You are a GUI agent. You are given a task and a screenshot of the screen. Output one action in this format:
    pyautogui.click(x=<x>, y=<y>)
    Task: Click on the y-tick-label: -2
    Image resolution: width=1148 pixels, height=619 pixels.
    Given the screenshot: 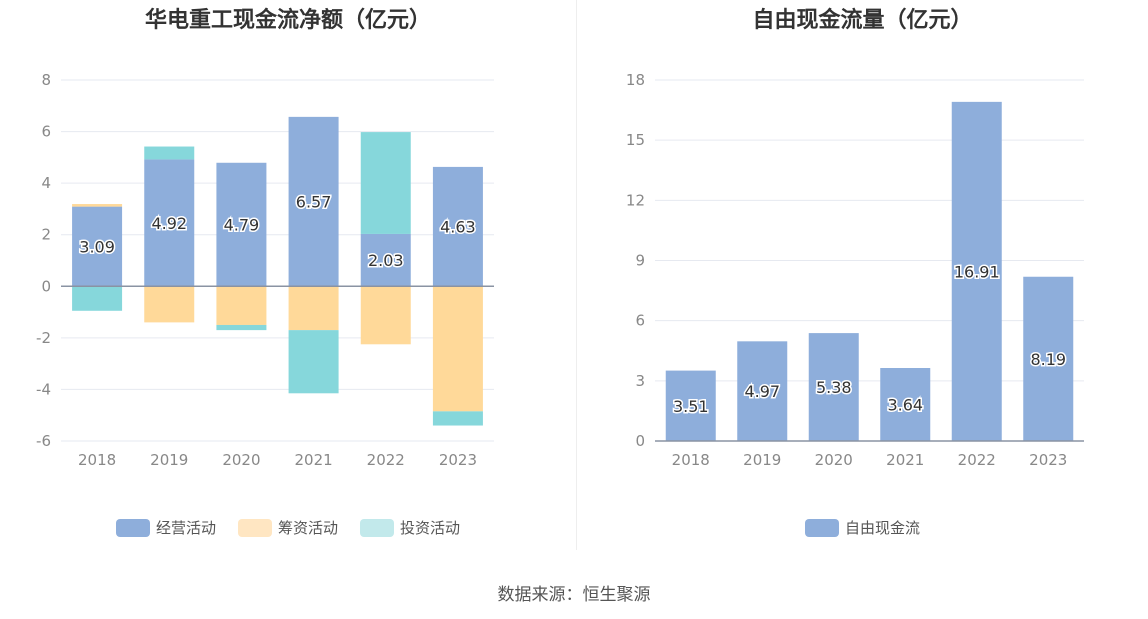 What is the action you would take?
    pyautogui.click(x=43, y=338)
    